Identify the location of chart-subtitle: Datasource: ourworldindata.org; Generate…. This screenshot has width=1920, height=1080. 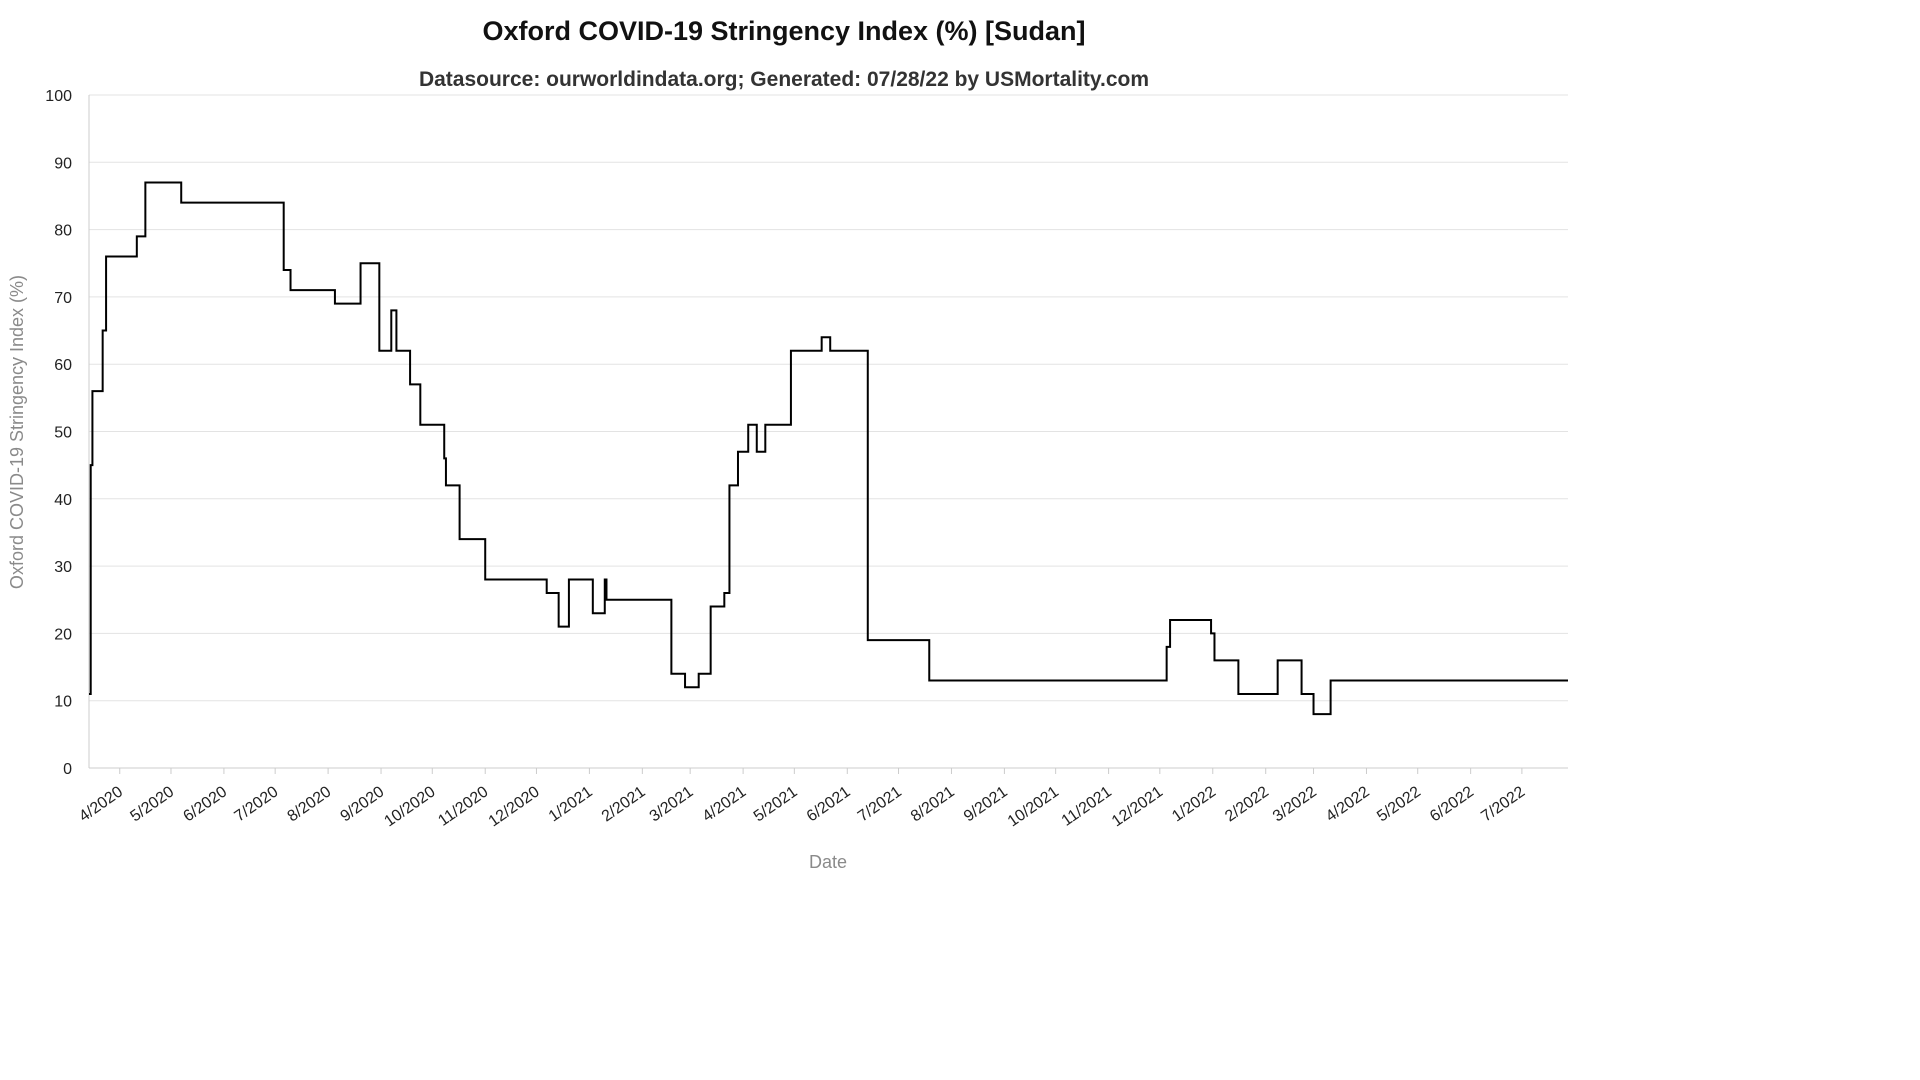
(784, 79).